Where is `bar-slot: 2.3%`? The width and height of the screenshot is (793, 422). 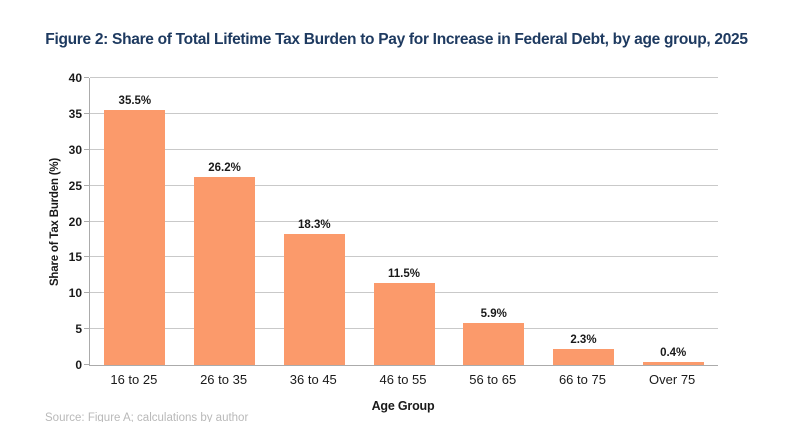
bar-slot: 2.3% is located at coordinates (584, 221).